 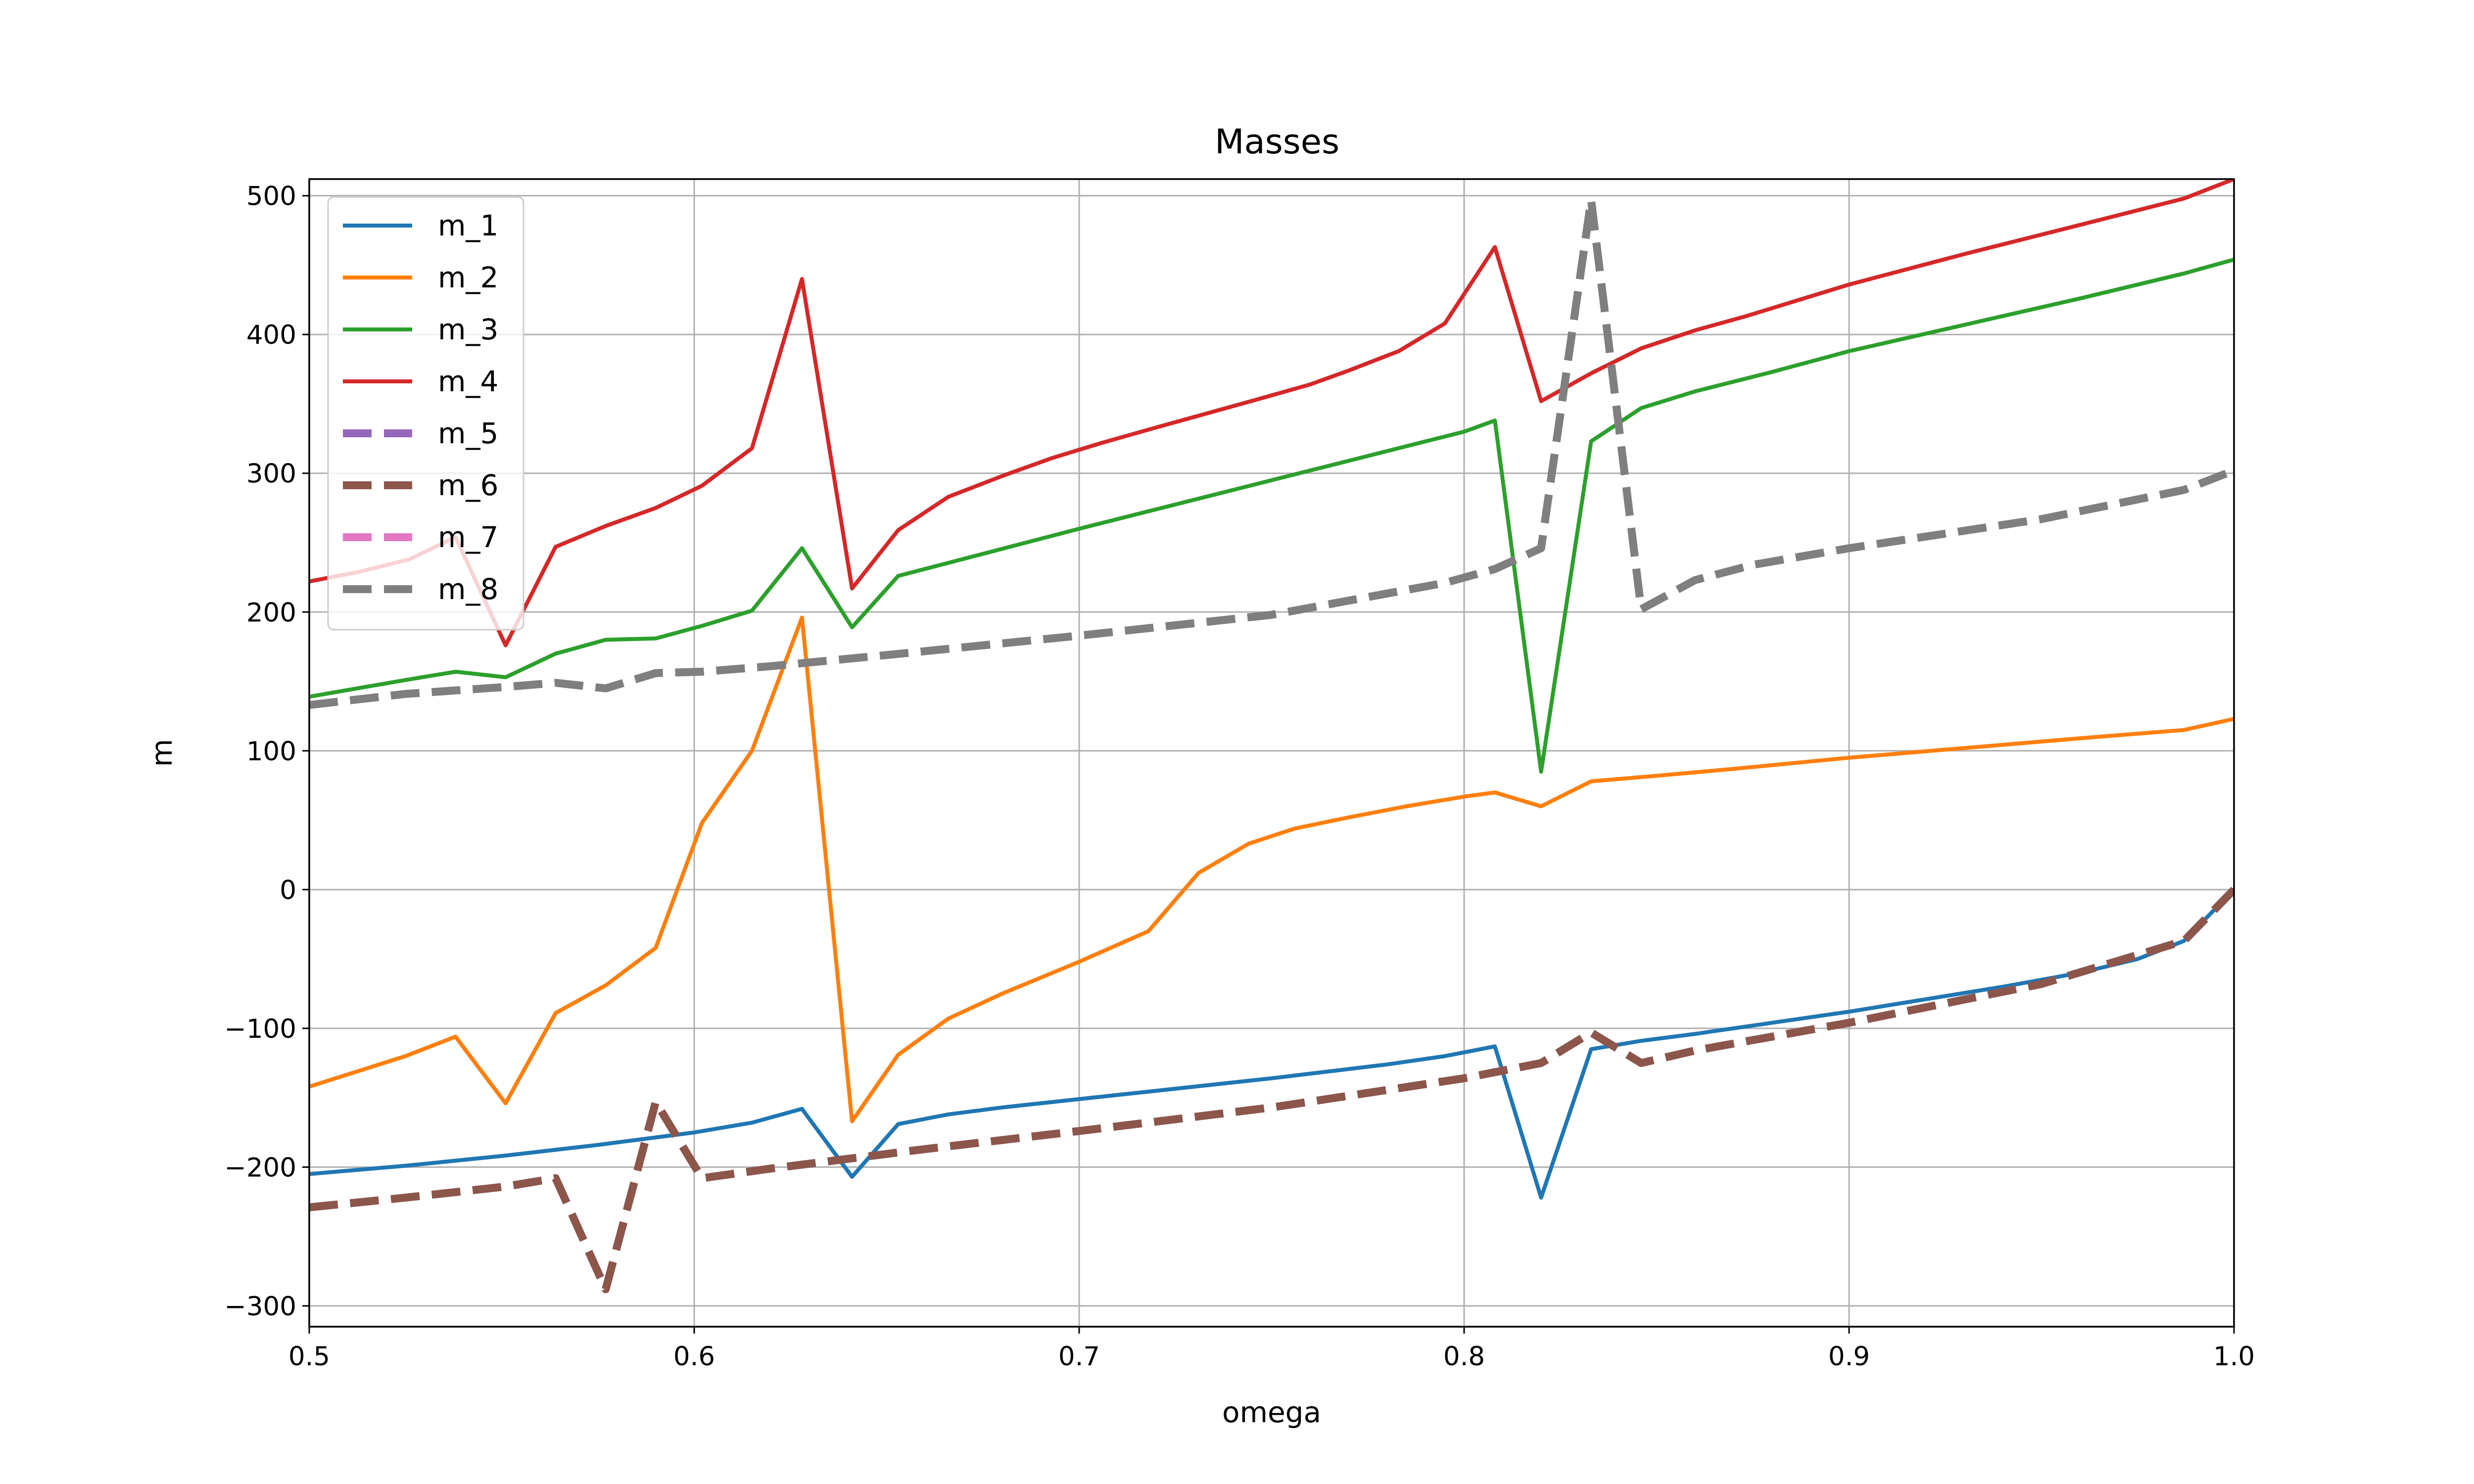 I want to click on y-tick-label: −100, so click(x=260, y=1029).